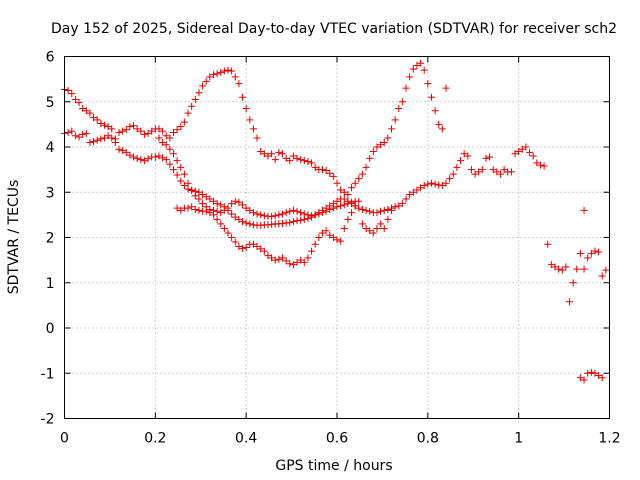 The width and height of the screenshot is (640, 480). Describe the element at coordinates (14, 237) in the screenshot. I see `y-axis-label: SDTVAR / TECUs` at that location.